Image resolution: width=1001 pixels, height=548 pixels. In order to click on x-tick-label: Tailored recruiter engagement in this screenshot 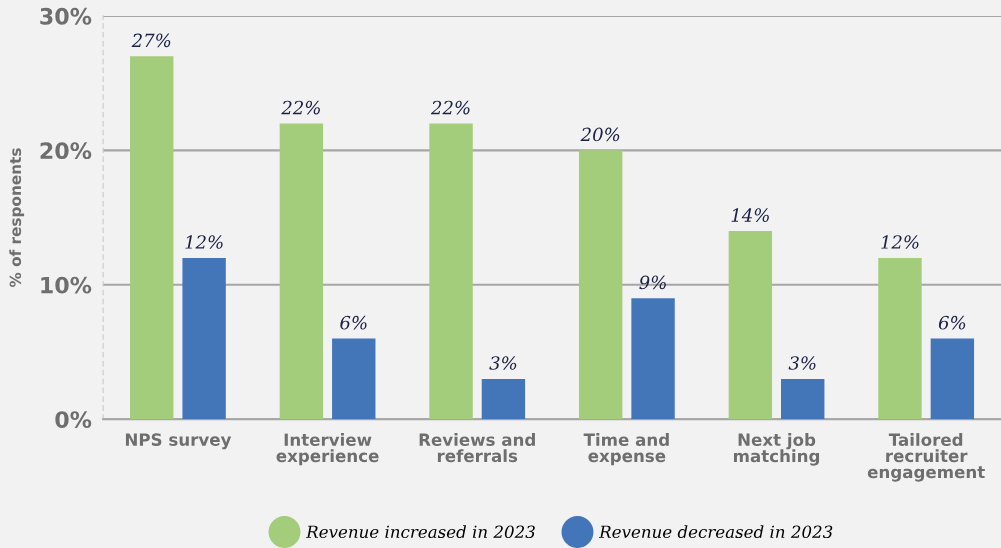, I will do `click(926, 457)`.